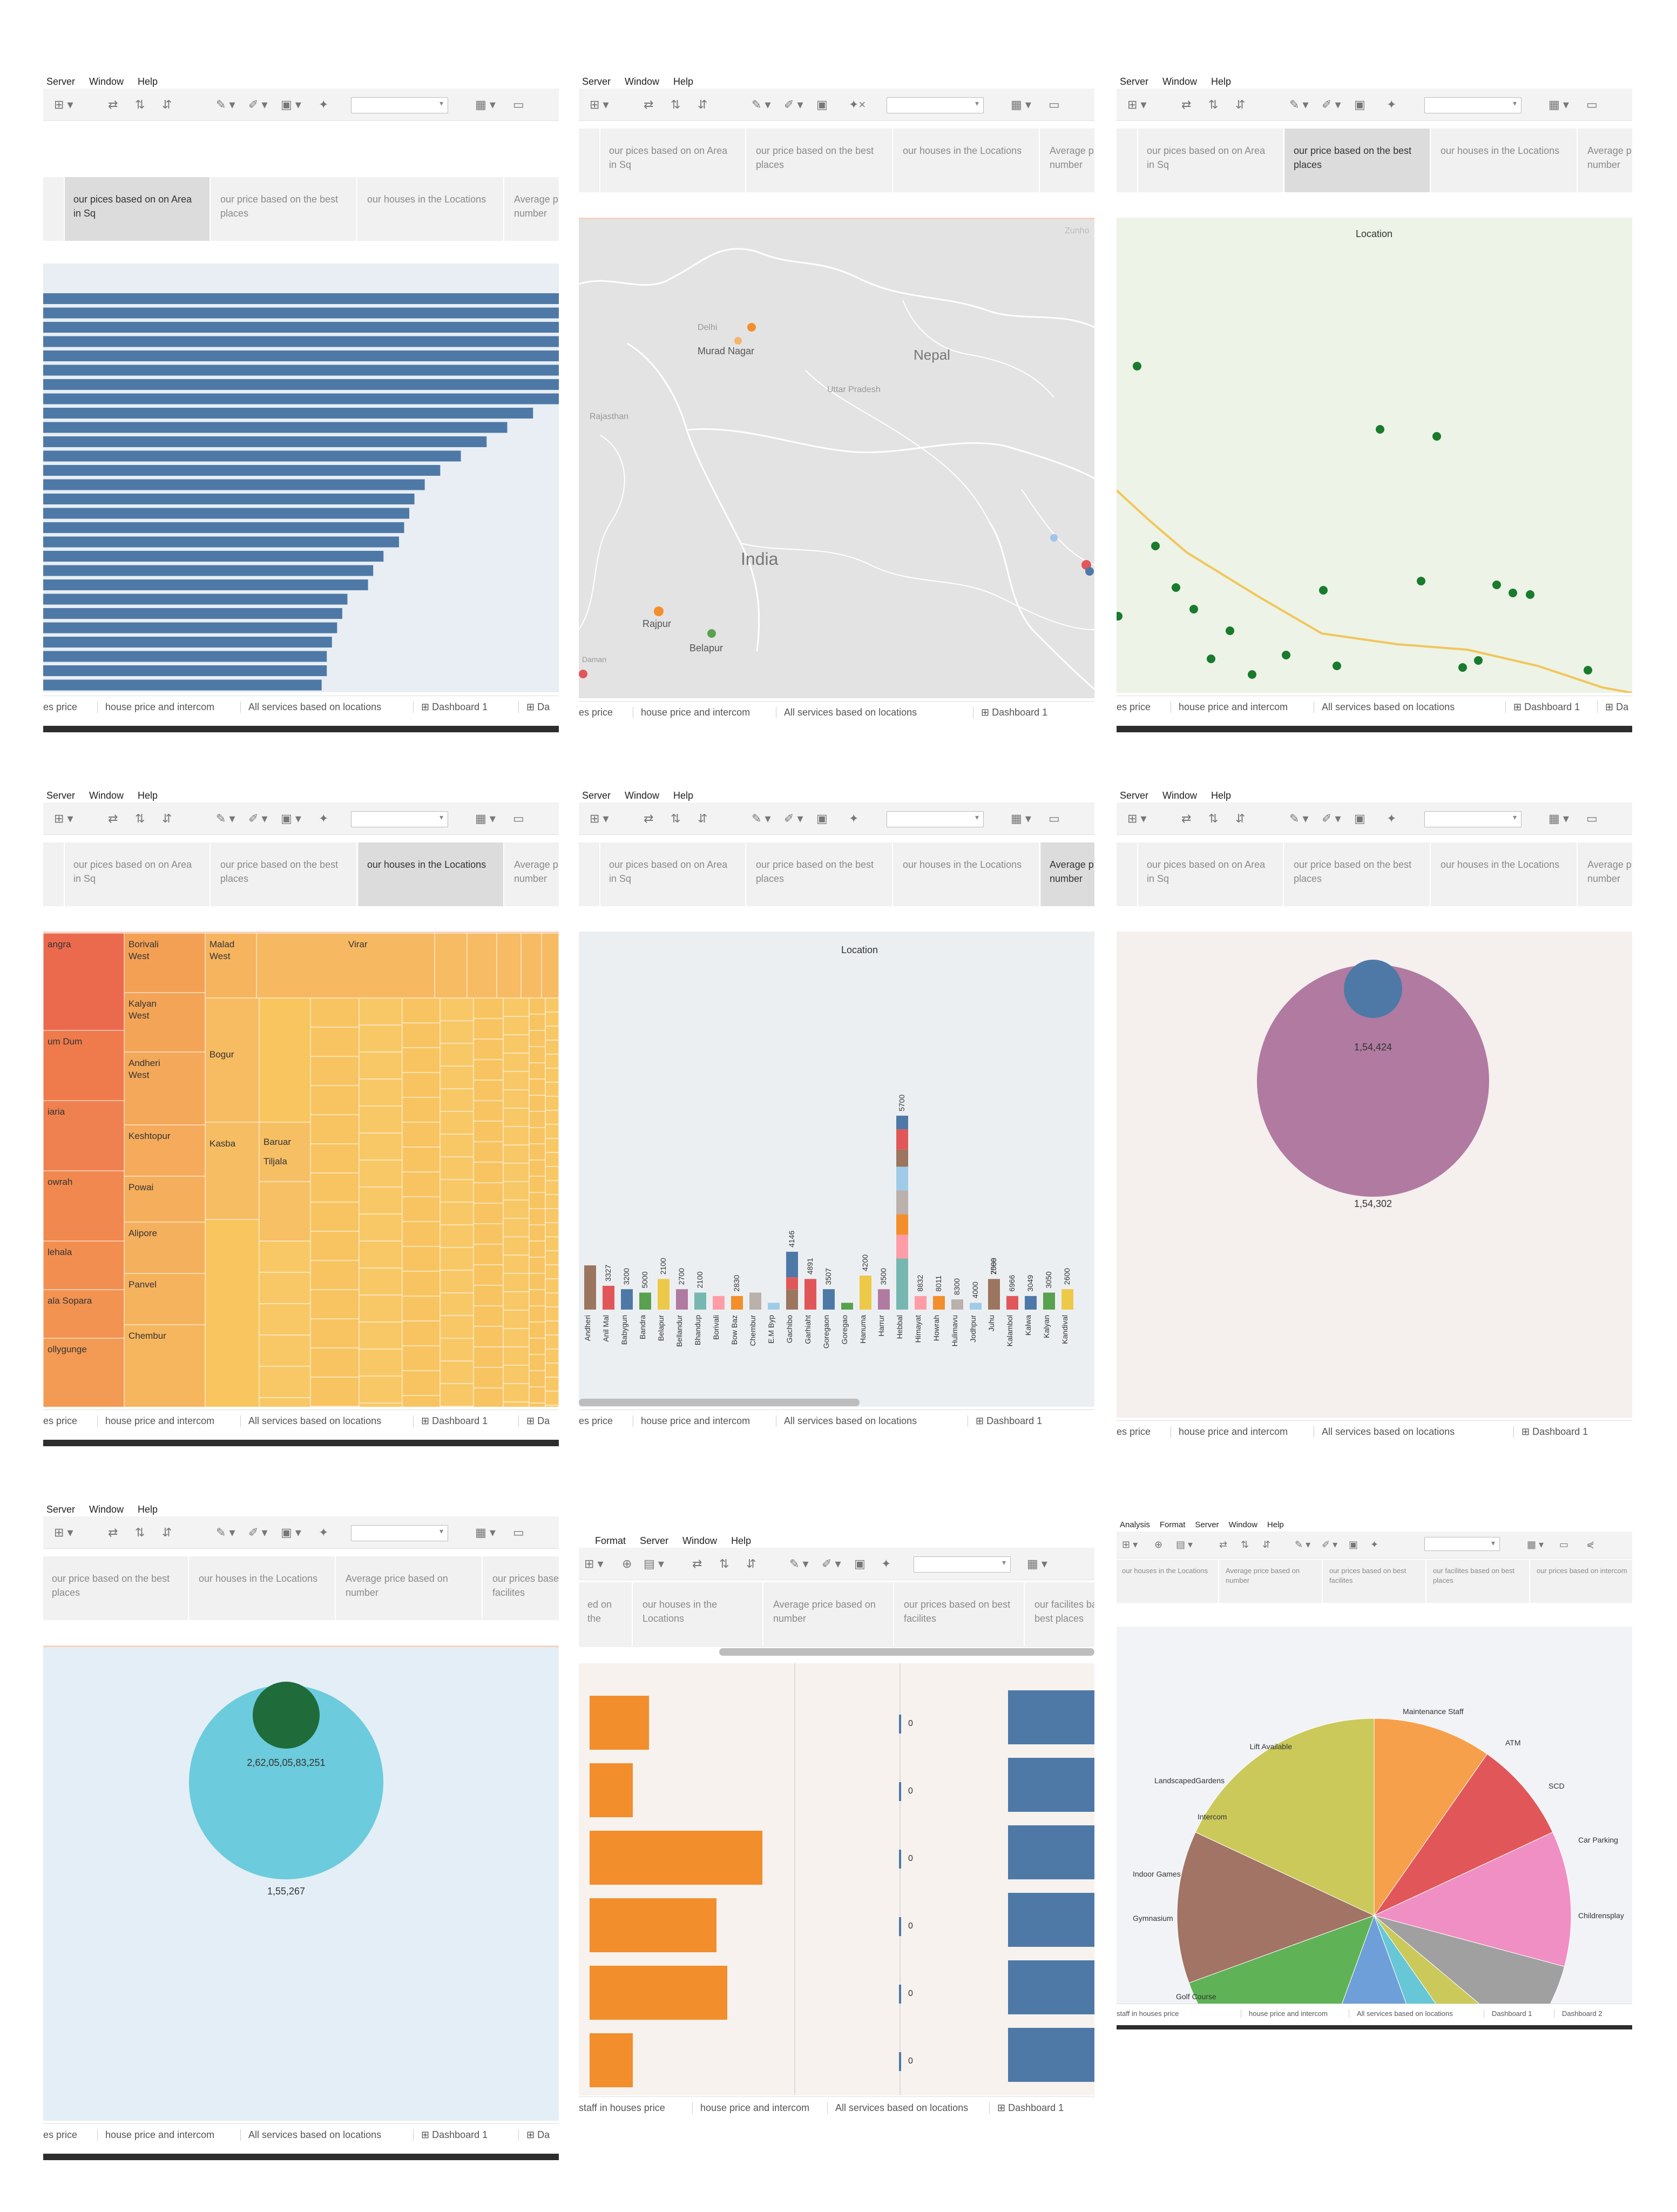 The width and height of the screenshot is (1677, 2212). I want to click on tab-avg: Average price based on number, so click(1605, 160).